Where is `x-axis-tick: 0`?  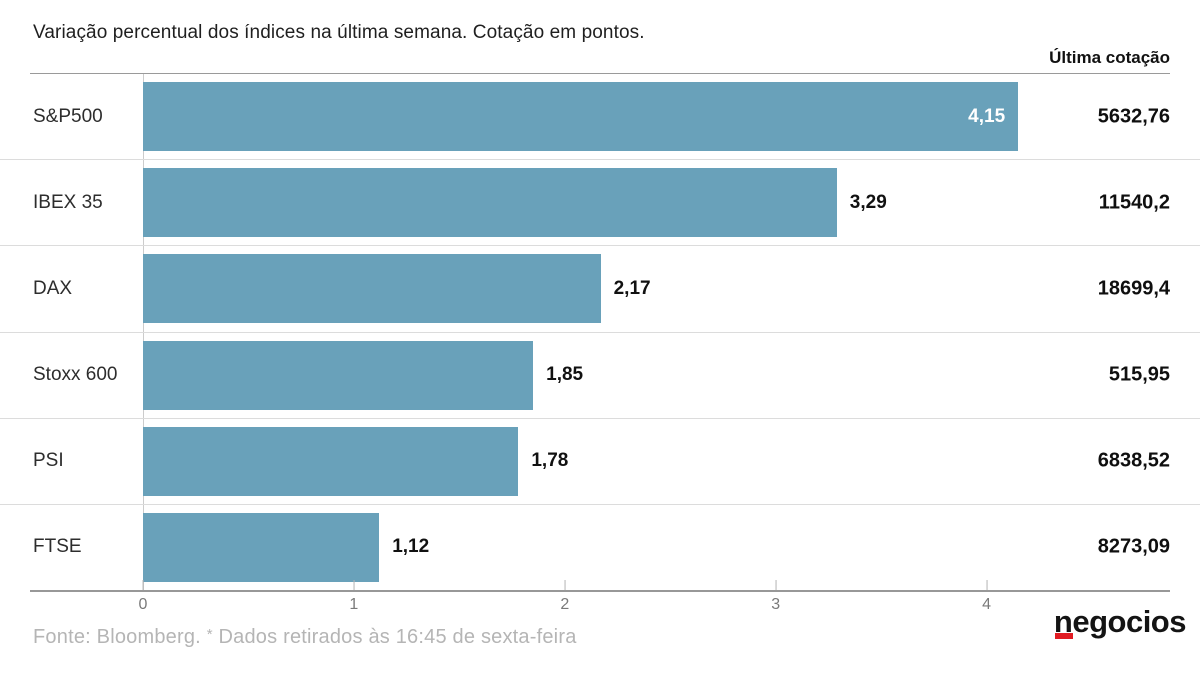
x-axis-tick: 0 is located at coordinates (143, 596).